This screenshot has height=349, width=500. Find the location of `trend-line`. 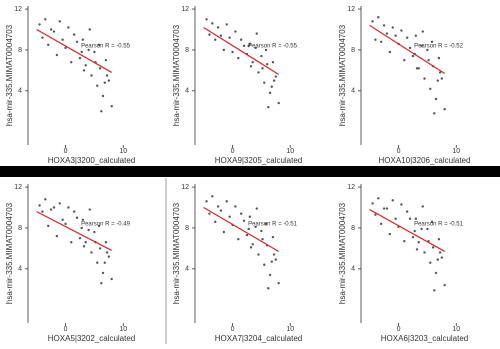

trend-line is located at coordinates (241, 229).